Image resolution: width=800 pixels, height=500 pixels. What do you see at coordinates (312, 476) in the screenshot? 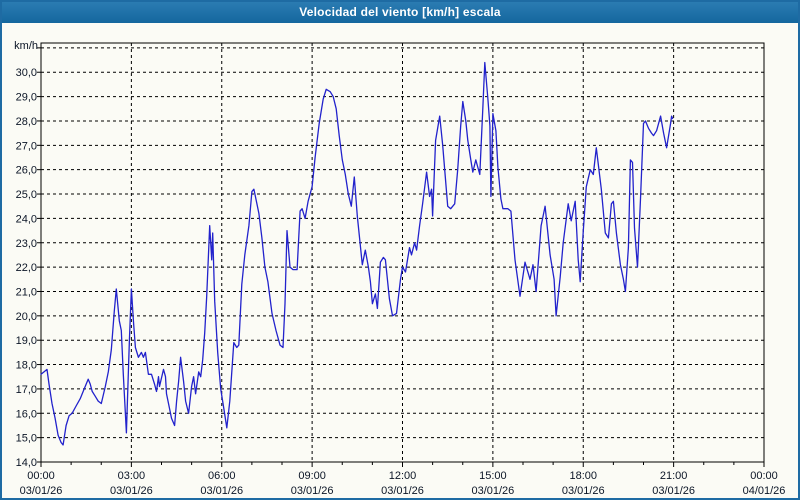
I see `x-tick-time-label: 09:00` at bounding box center [312, 476].